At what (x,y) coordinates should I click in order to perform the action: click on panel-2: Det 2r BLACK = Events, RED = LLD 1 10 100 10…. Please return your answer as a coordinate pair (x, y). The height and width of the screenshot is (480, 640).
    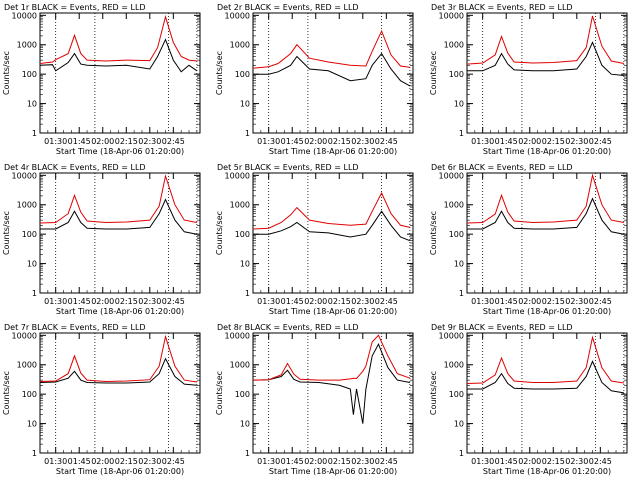
    Looking at the image, I should click on (314, 79).